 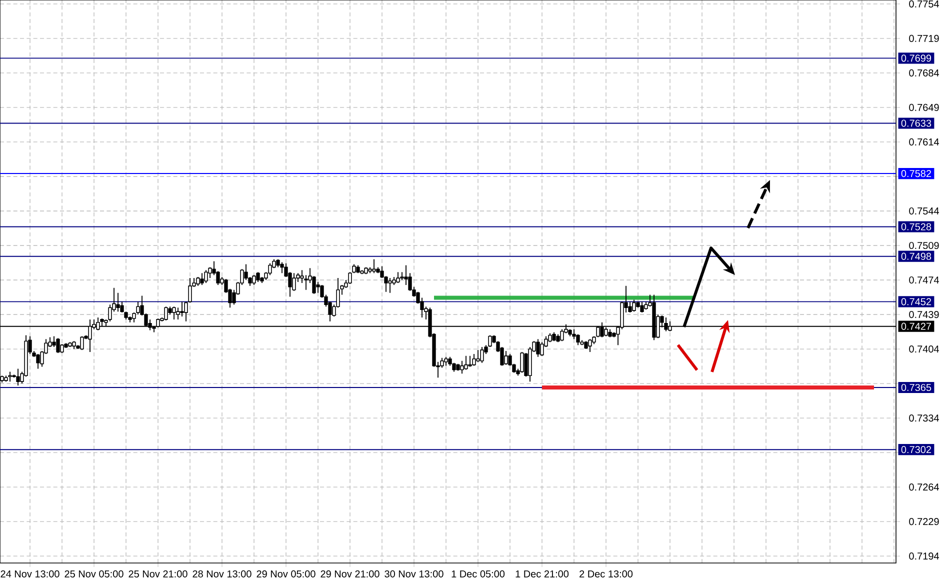 I want to click on x-tick-label: 1 Dec 05:00, so click(x=478, y=574).